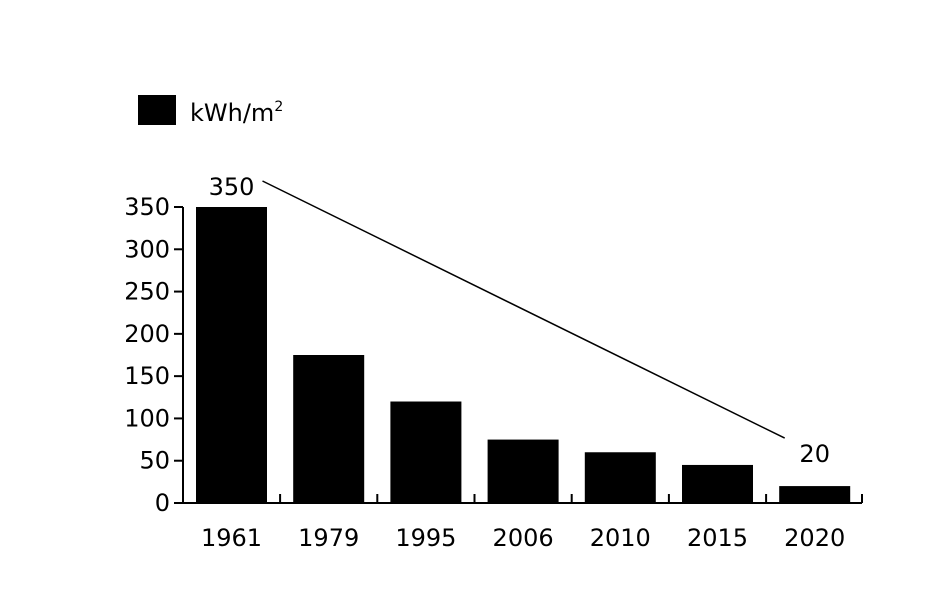 The width and height of the screenshot is (930, 600). Describe the element at coordinates (814, 538) in the screenshot. I see `x-tick-label: 2020` at that location.